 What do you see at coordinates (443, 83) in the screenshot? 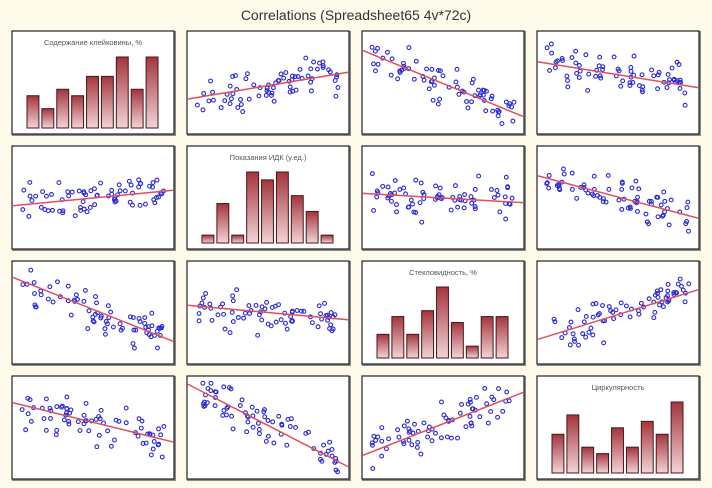
I see `regression-line` at bounding box center [443, 83].